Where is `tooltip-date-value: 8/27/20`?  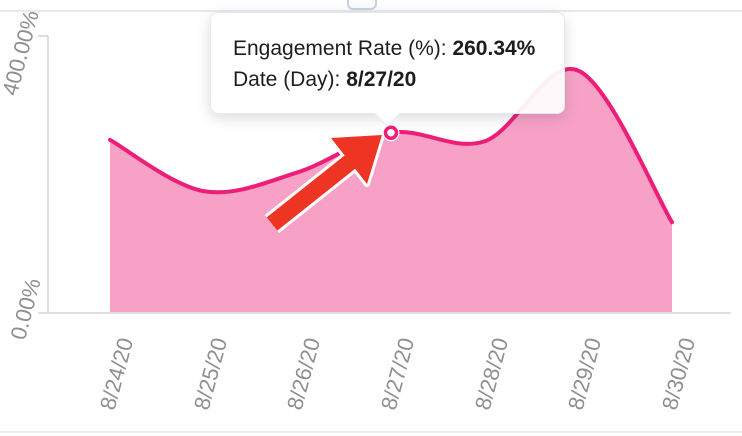 tooltip-date-value: 8/27/20 is located at coordinates (381, 79).